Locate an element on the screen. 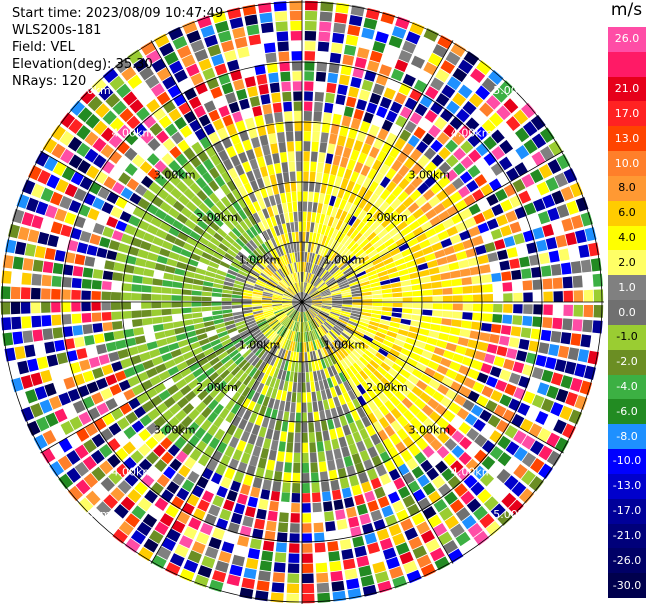  range-ring-label: 2.00km is located at coordinates (387, 217).